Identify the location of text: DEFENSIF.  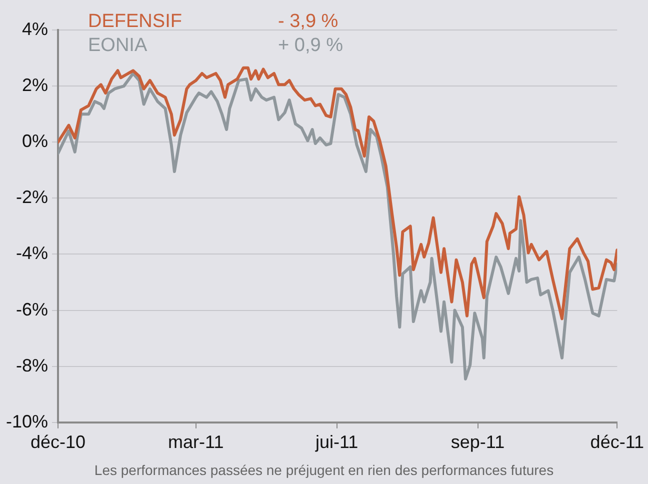
(135, 22).